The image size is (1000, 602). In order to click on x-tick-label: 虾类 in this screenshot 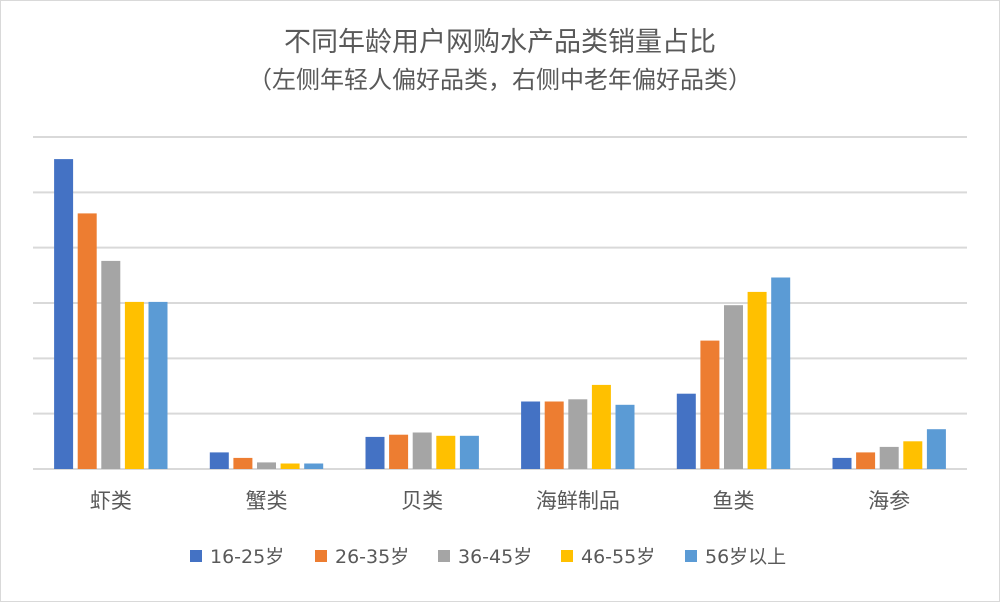, I will do `click(111, 501)`.